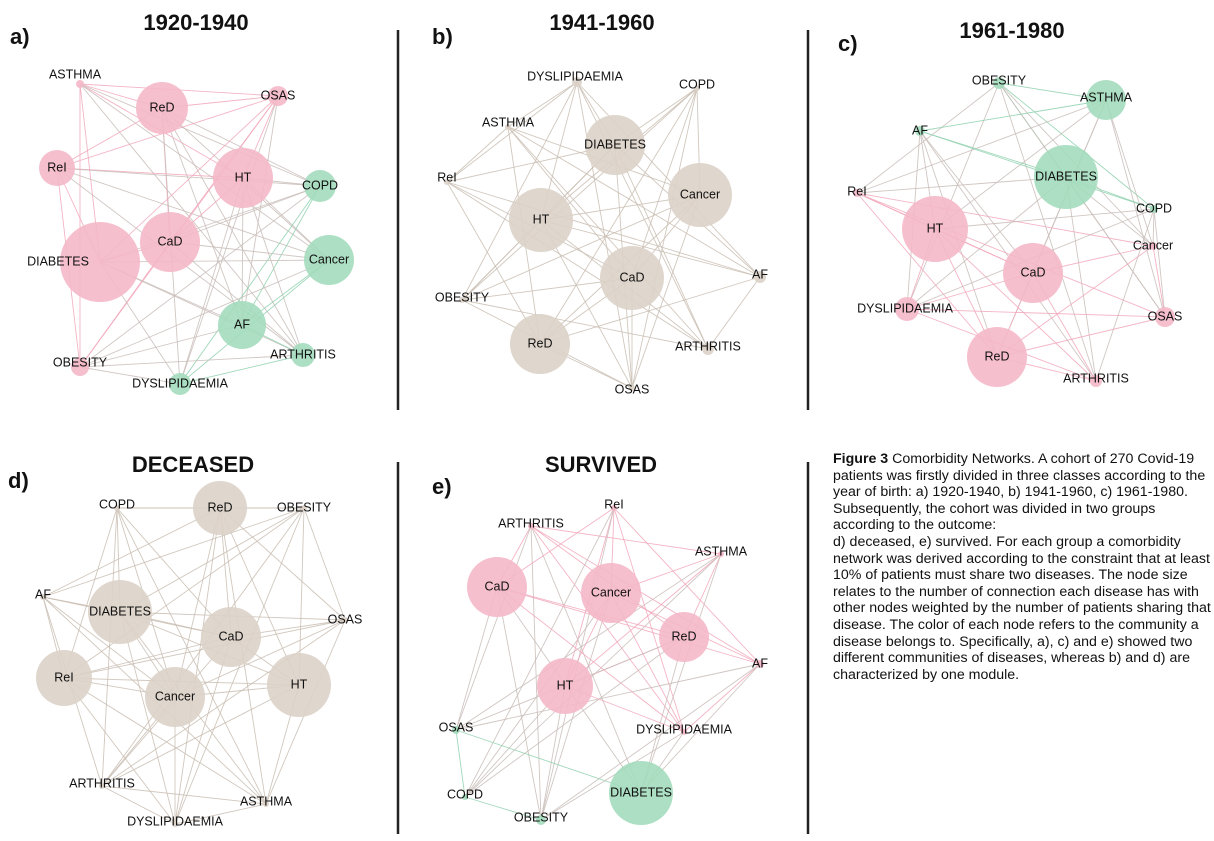 This screenshot has height=841, width=1214. Describe the element at coordinates (442, 36) in the screenshot. I see `panel-letter: b)` at that location.